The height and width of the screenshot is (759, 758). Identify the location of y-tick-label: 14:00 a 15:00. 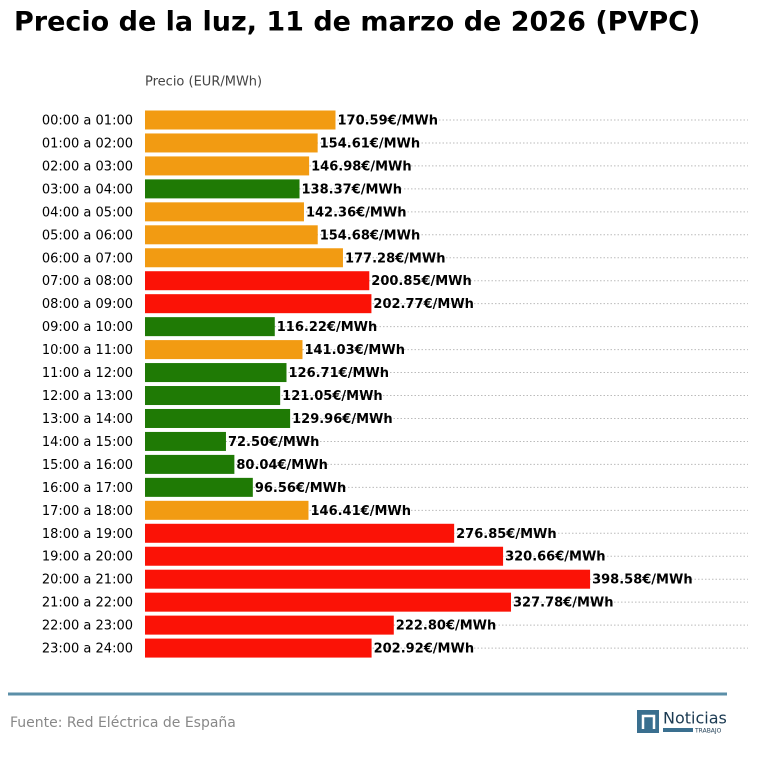
(87, 442).